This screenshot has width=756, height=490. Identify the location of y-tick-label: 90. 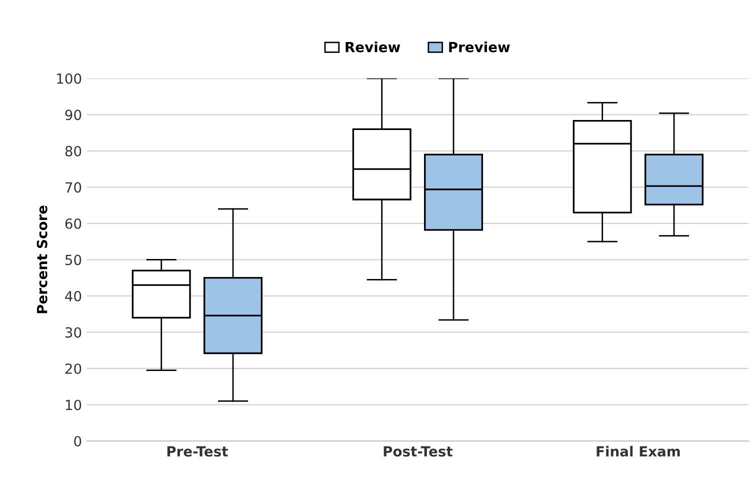
(73, 115).